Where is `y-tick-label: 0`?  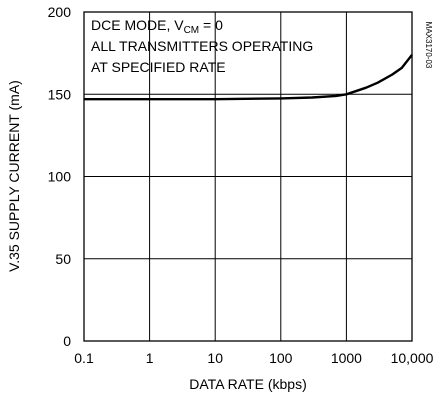 y-tick-label: 0 is located at coordinates (67, 341).